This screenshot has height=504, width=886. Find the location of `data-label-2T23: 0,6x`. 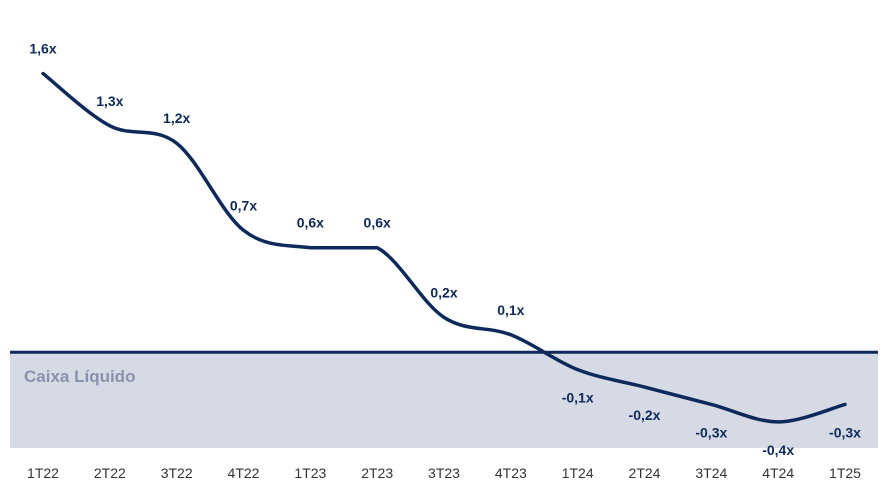

data-label-2T23: 0,6x is located at coordinates (377, 223).